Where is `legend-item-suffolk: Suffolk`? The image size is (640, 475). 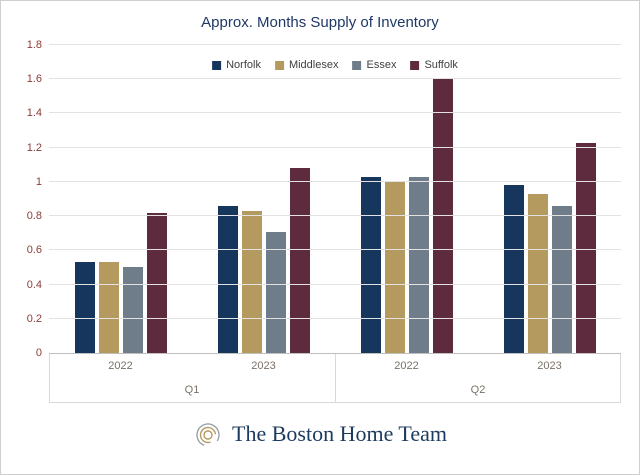
legend-item-suffolk: Suffolk is located at coordinates (434, 65).